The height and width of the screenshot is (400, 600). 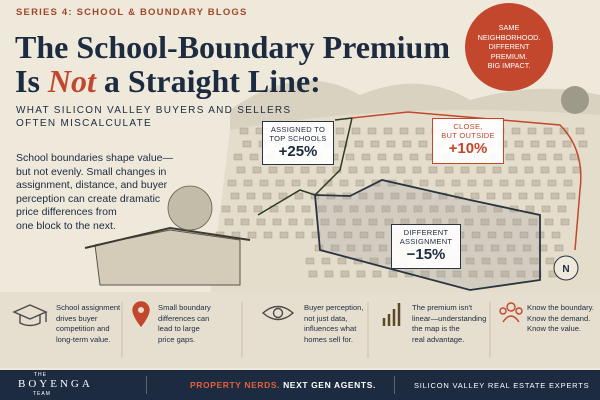 I want to click on title-line: Is Not a Straight Line:, so click(x=168, y=81).